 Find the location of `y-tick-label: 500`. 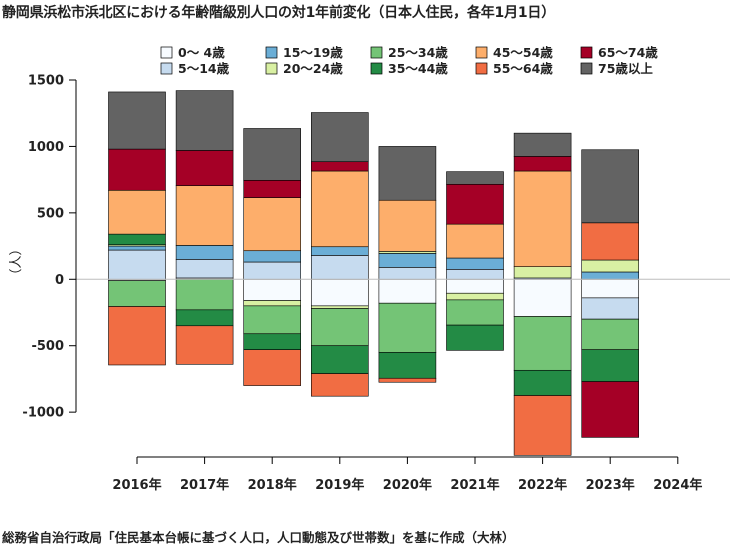

y-tick-label: 500 is located at coordinates (50, 213).